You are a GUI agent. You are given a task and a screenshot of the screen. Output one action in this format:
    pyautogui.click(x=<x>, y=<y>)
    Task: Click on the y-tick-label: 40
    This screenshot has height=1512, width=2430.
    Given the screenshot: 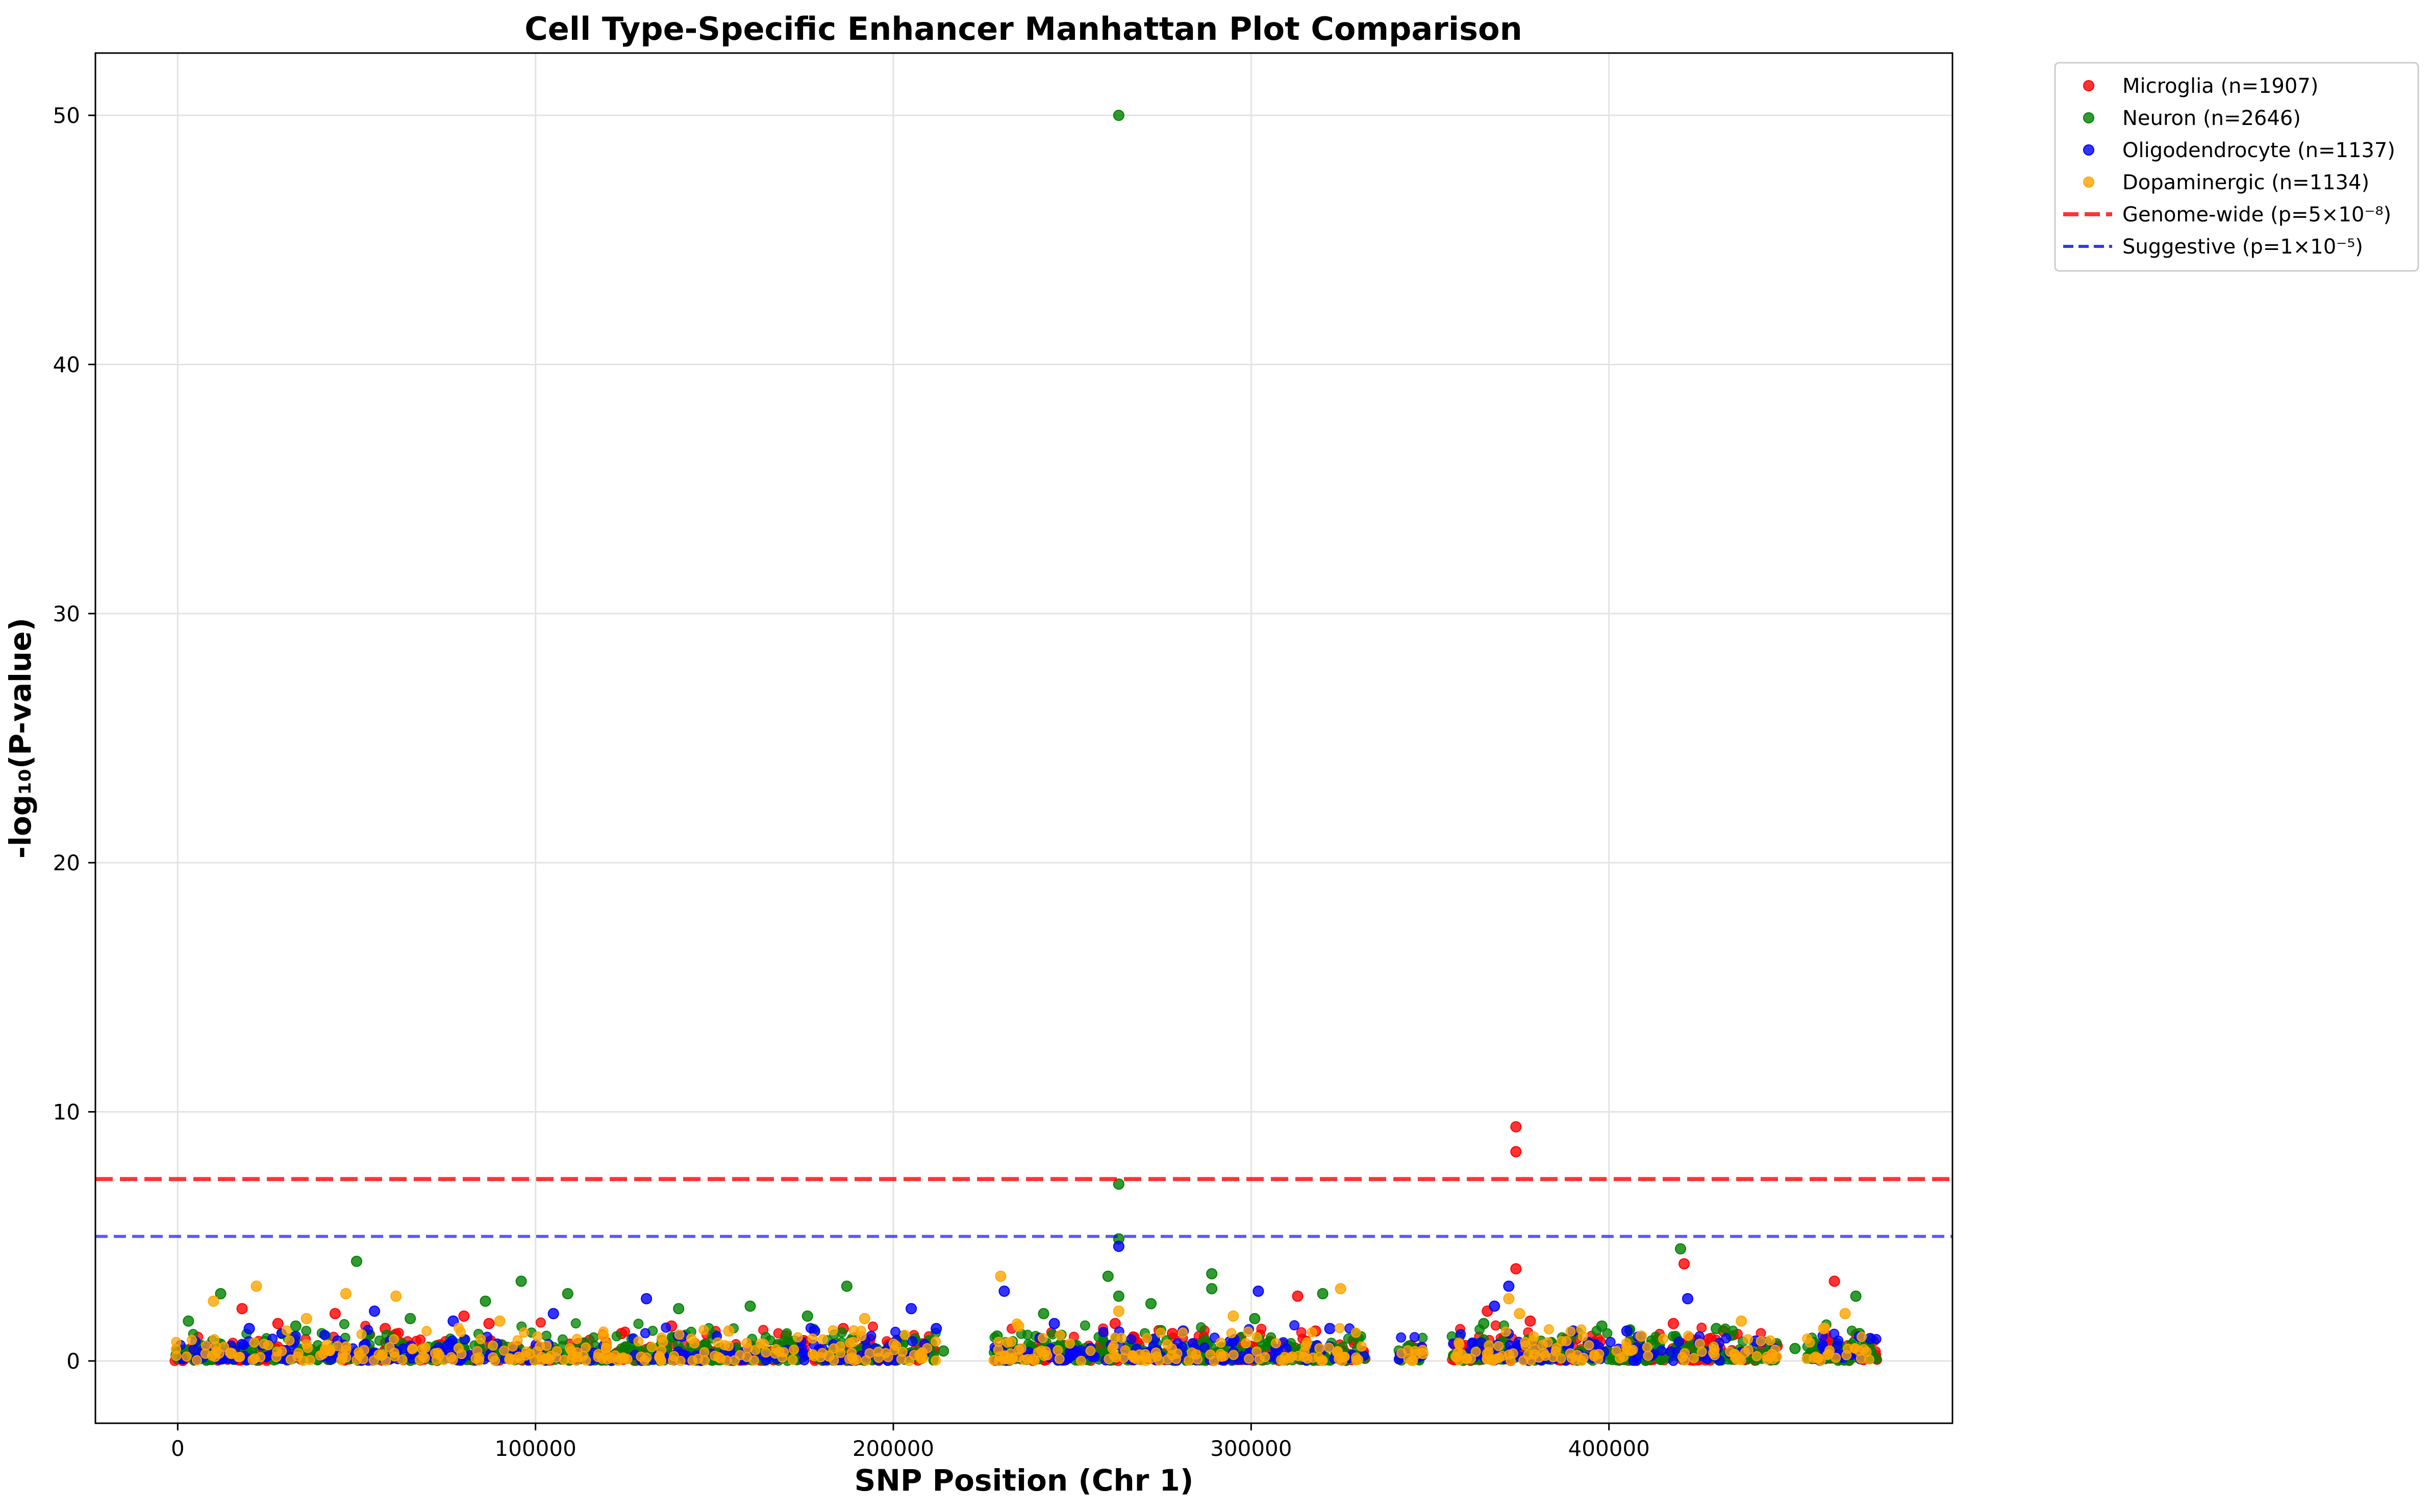 What is the action you would take?
    pyautogui.click(x=66, y=364)
    